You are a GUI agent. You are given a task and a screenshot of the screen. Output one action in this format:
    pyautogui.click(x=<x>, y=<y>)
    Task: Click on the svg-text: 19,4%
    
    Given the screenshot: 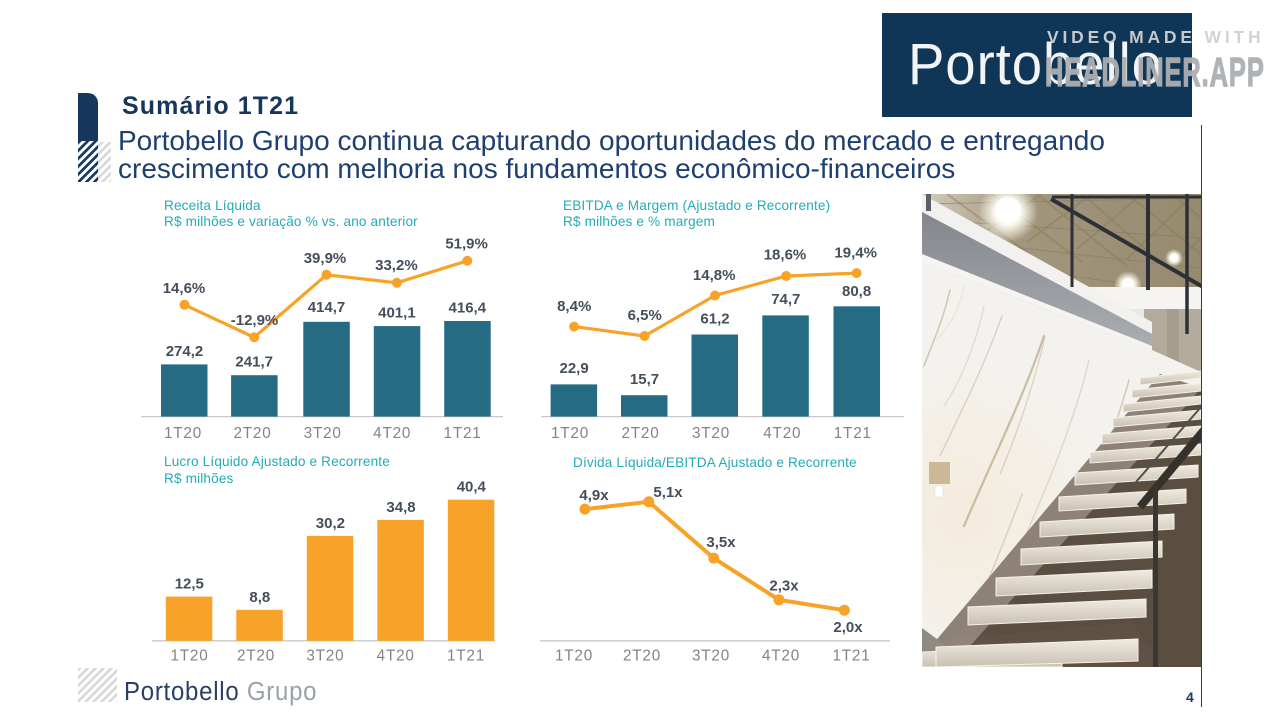 What is the action you would take?
    pyautogui.click(x=855, y=253)
    